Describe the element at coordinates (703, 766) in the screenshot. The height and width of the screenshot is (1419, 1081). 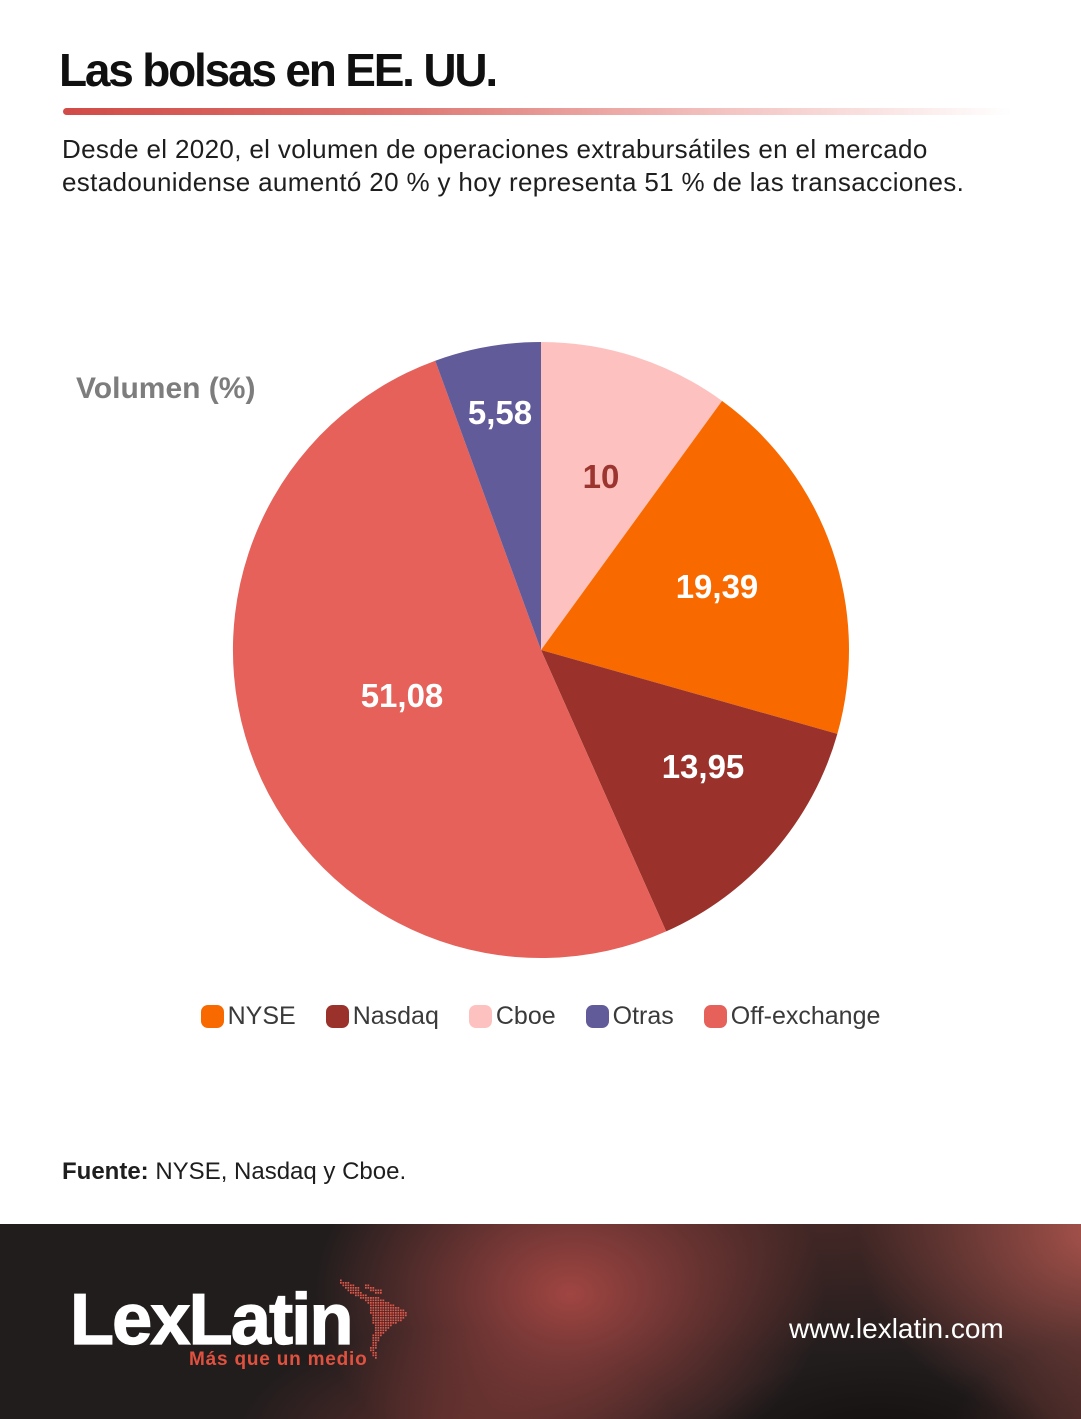
I see `svg-text: 13,95` at that location.